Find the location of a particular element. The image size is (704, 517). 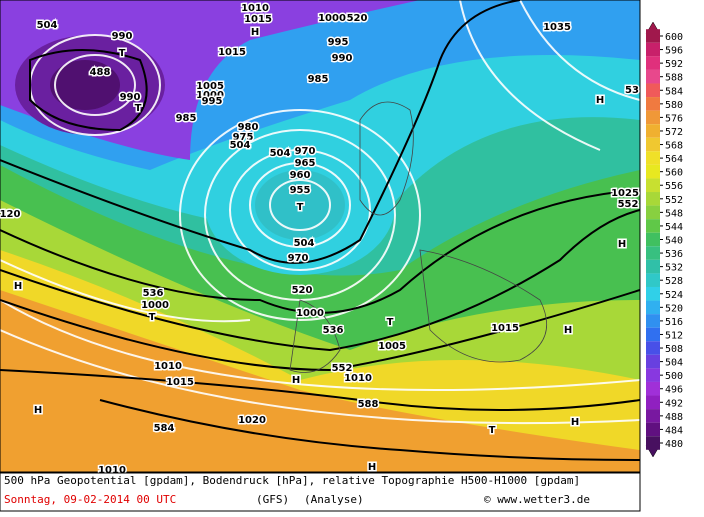

colorbar-label: 544 is located at coordinates (674, 227).